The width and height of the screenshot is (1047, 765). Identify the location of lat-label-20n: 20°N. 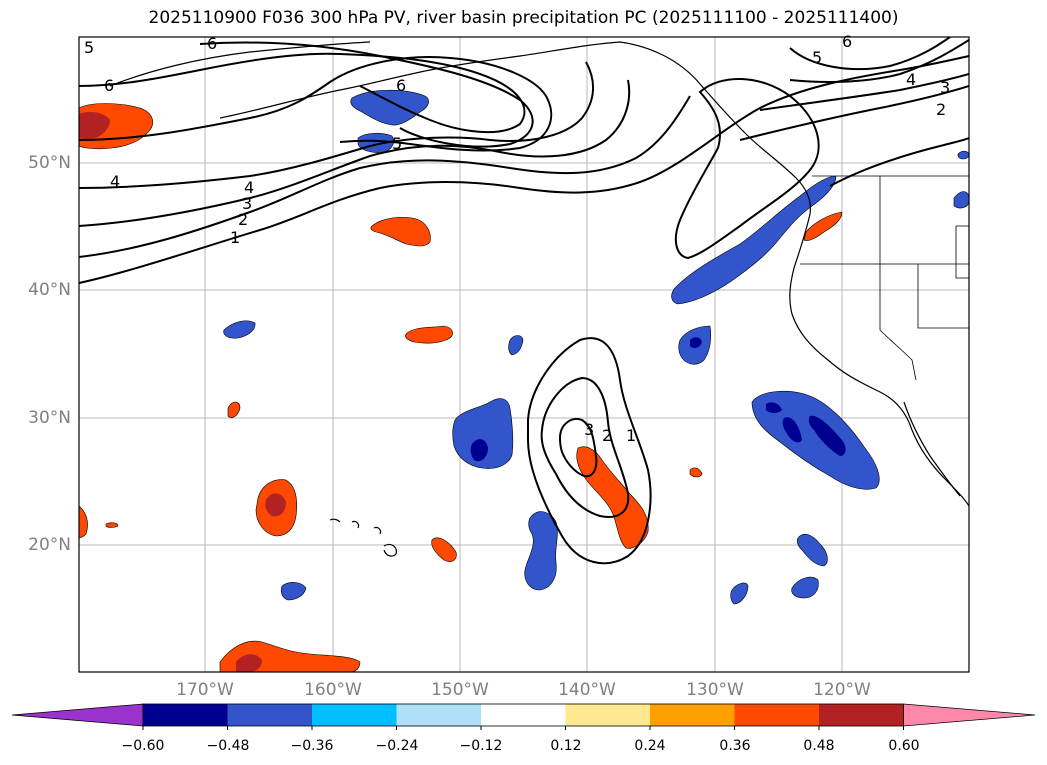
(49, 545).